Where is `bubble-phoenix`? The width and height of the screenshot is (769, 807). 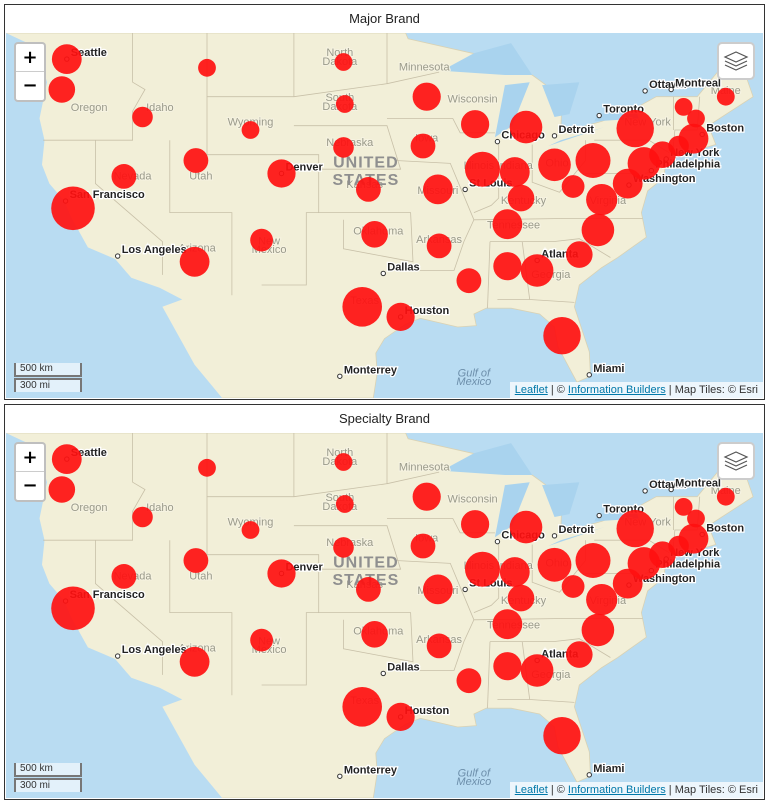 bubble-phoenix is located at coordinates (194, 261).